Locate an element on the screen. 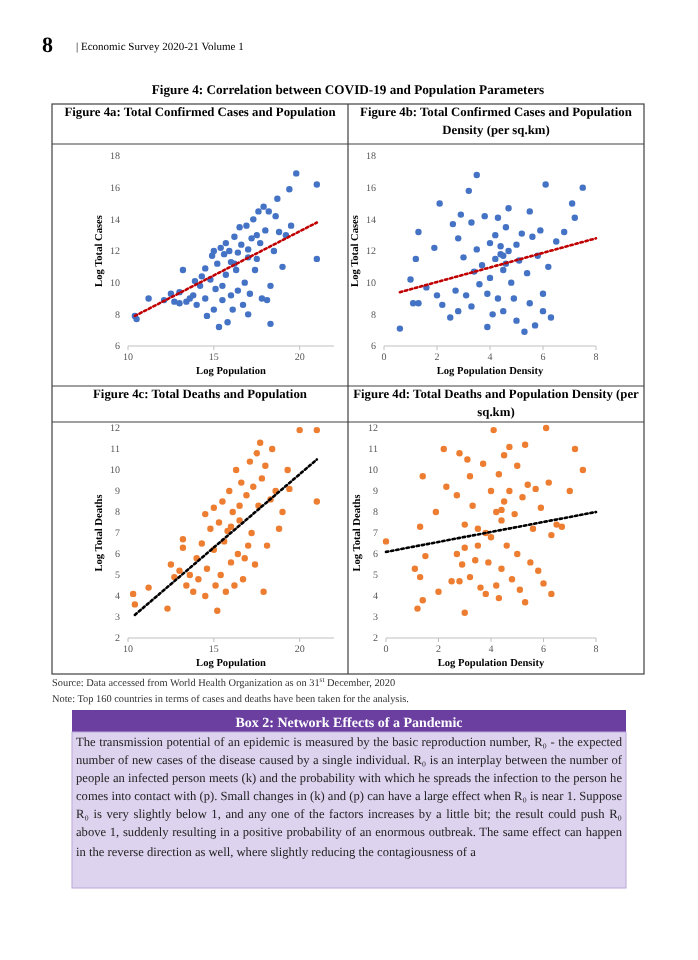 The image size is (698, 960). text: 8 is located at coordinates (48, 46).